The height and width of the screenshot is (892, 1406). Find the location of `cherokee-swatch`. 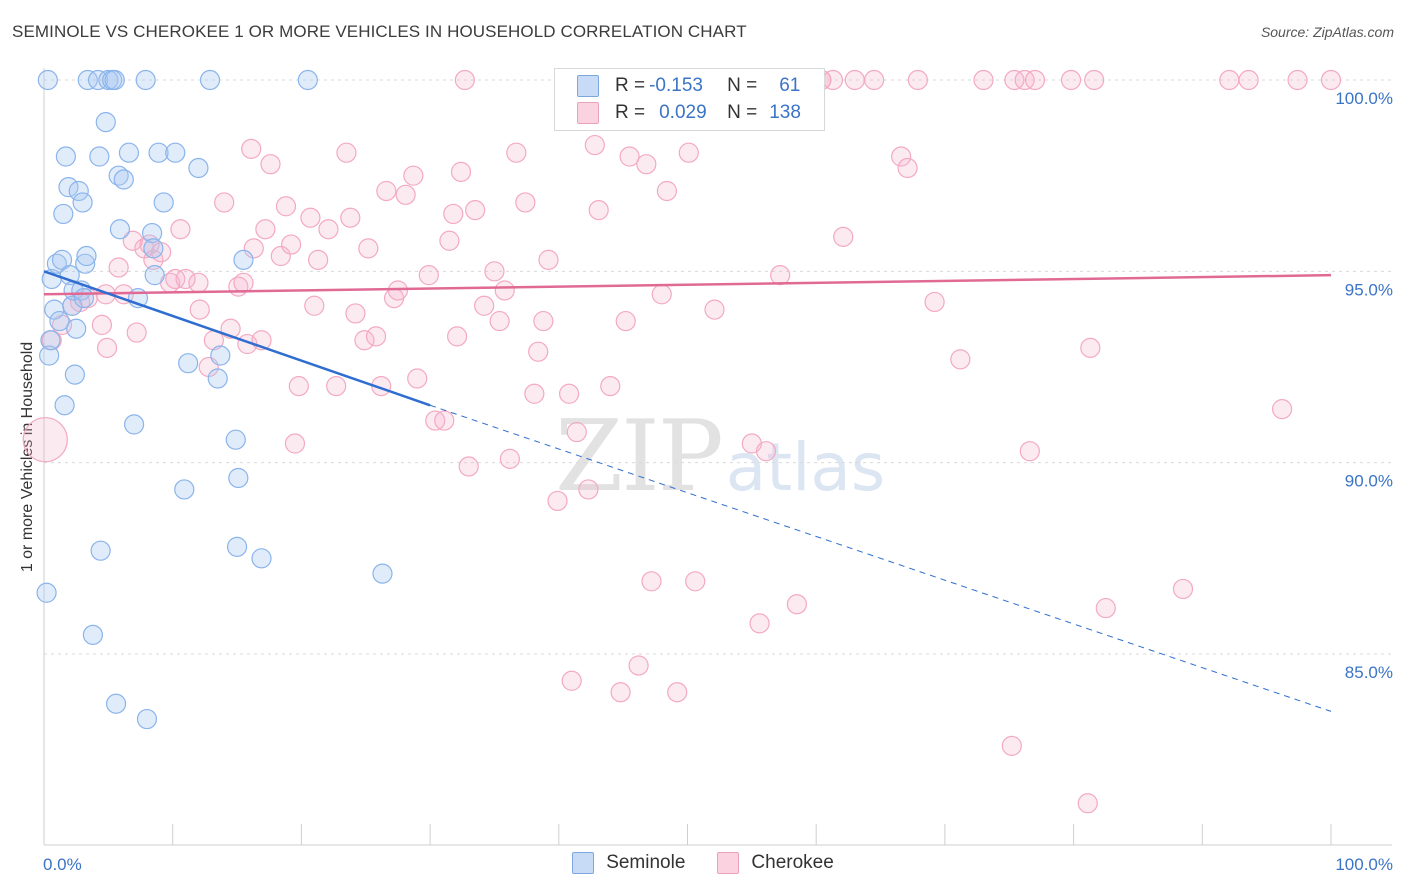

cherokee-swatch is located at coordinates (588, 113).